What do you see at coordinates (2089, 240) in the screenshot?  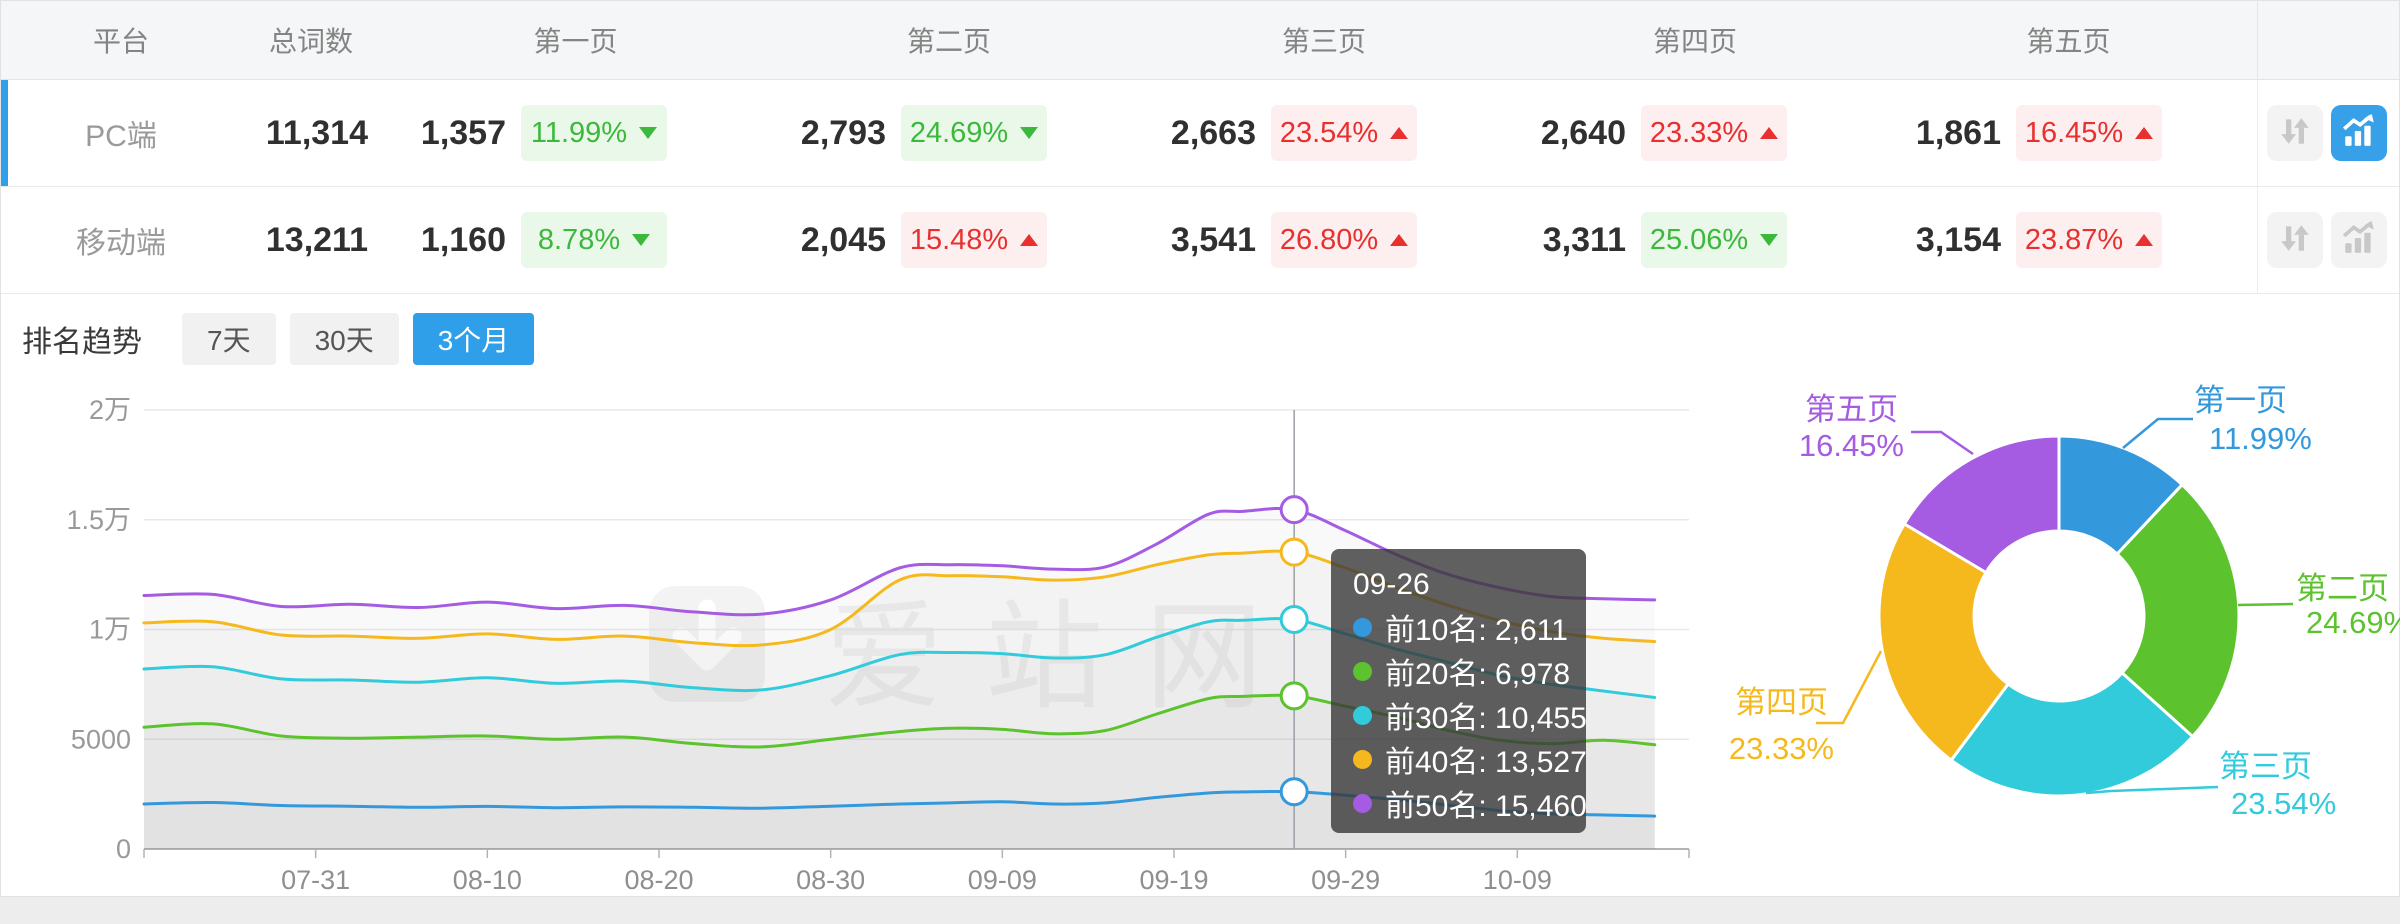 I see `page5-change-badge: 23.87%` at bounding box center [2089, 240].